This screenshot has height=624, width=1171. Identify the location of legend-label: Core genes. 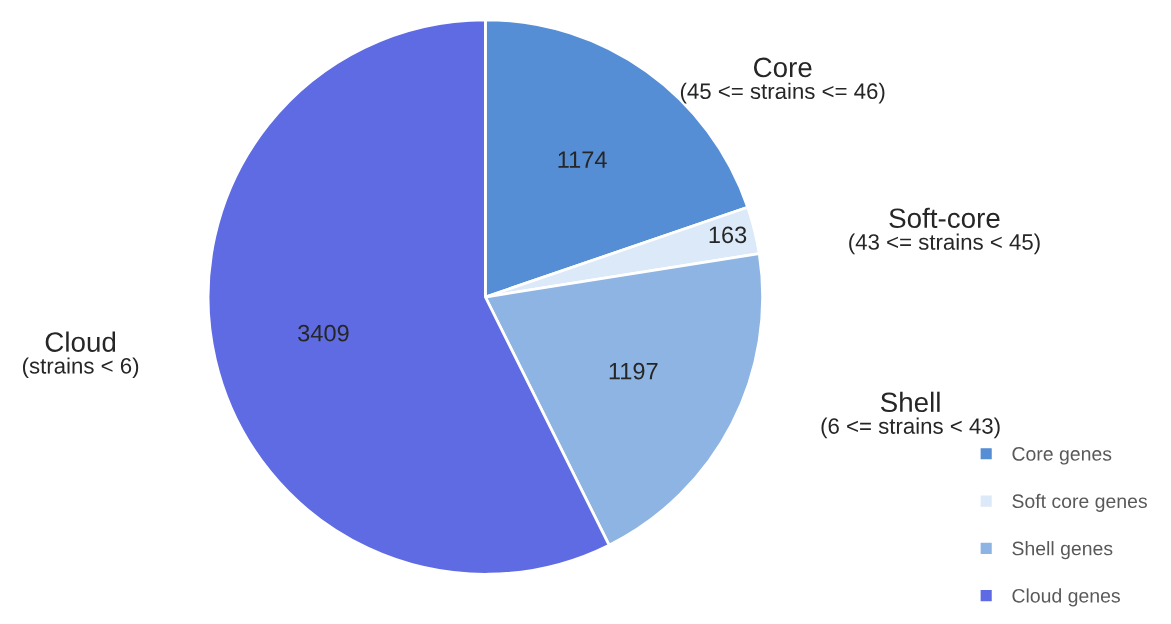
(1062, 456).